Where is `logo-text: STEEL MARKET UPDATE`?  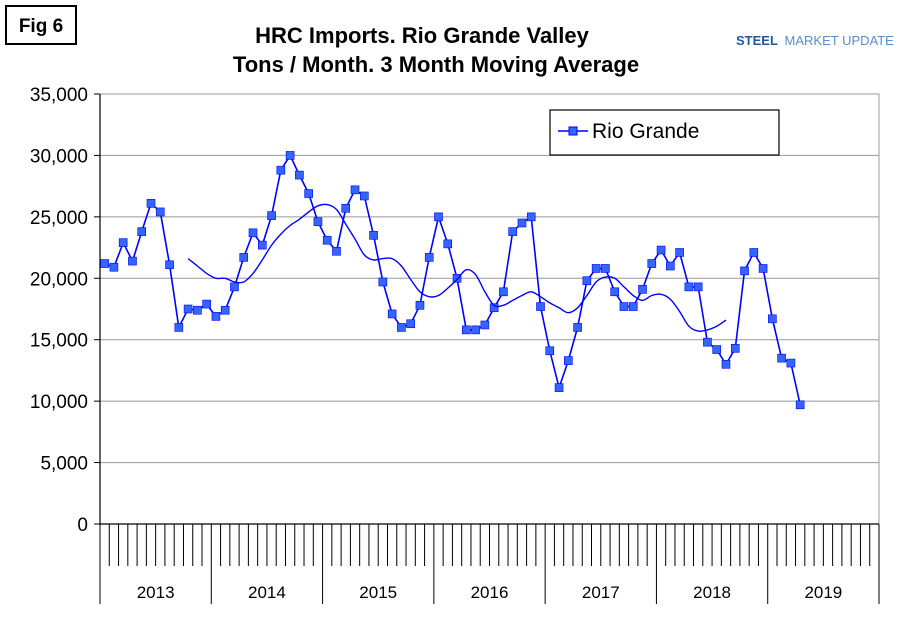 logo-text: STEEL MARKET UPDATE is located at coordinates (815, 40).